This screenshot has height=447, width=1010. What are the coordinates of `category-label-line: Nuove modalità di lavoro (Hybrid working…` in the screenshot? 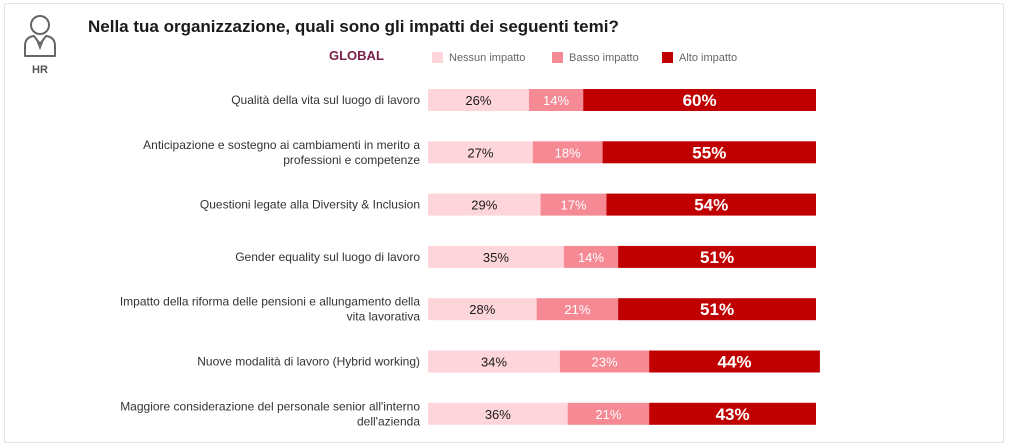 It's located at (308, 362).